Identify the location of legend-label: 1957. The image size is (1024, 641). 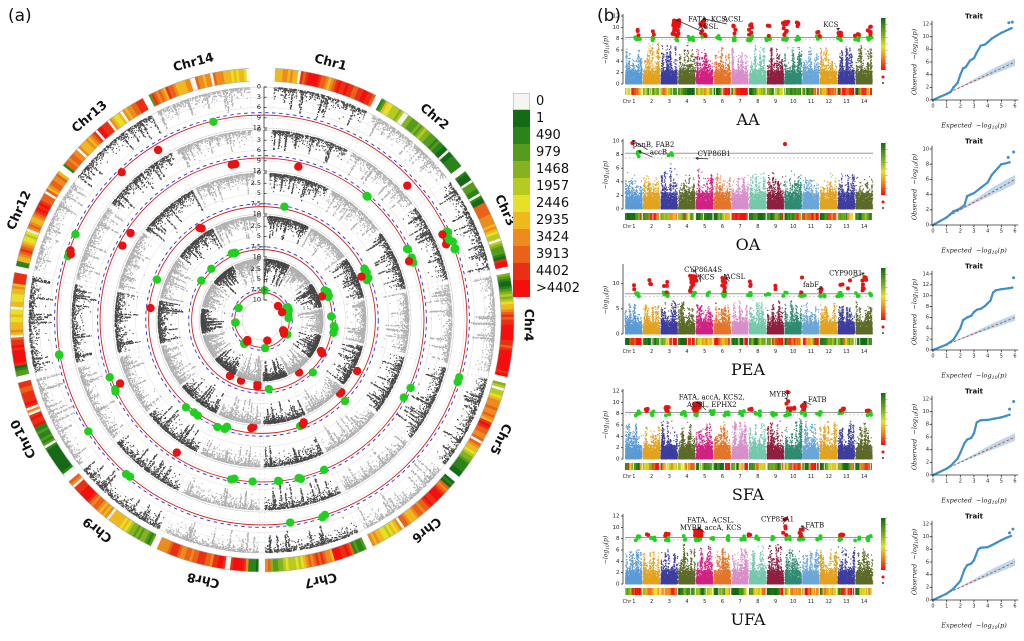
(553, 186).